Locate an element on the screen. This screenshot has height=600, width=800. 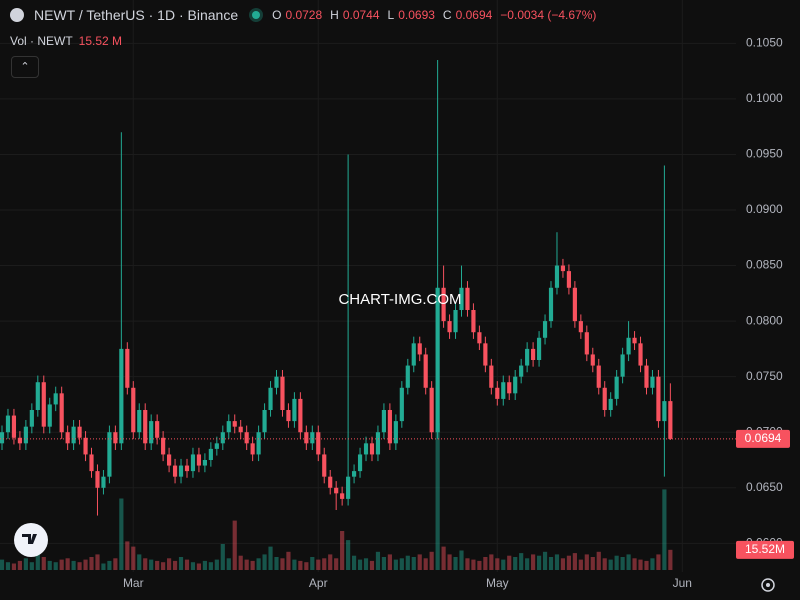
settings-icon is located at coordinates (768, 585).